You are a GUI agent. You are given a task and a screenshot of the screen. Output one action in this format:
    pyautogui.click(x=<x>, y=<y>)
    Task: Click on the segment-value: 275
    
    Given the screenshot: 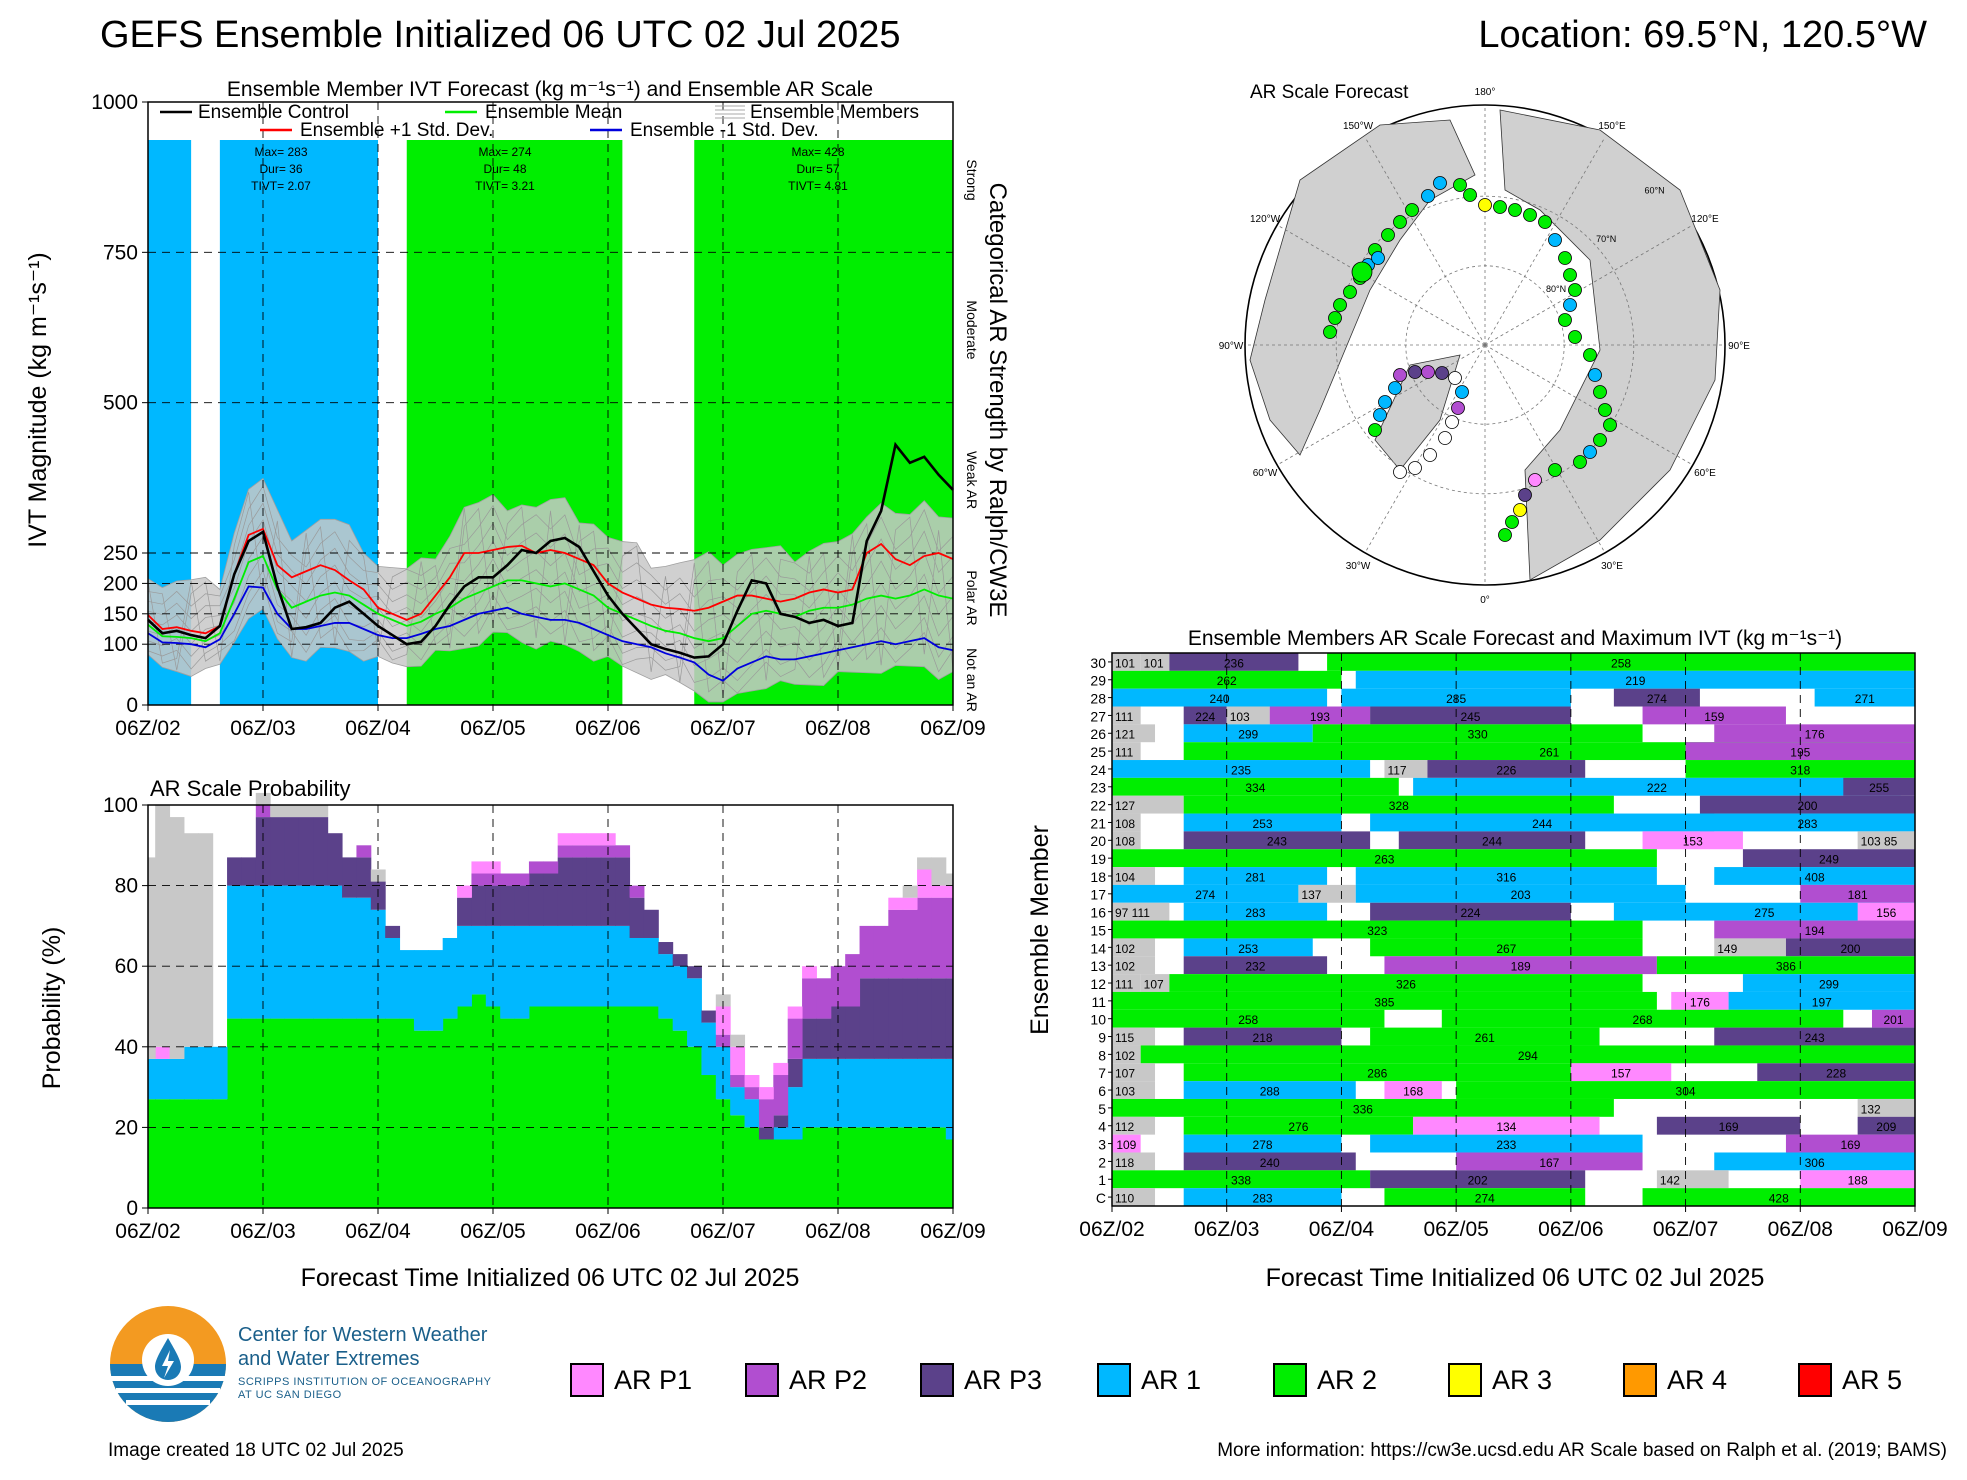 What is the action you would take?
    pyautogui.click(x=1764, y=913)
    